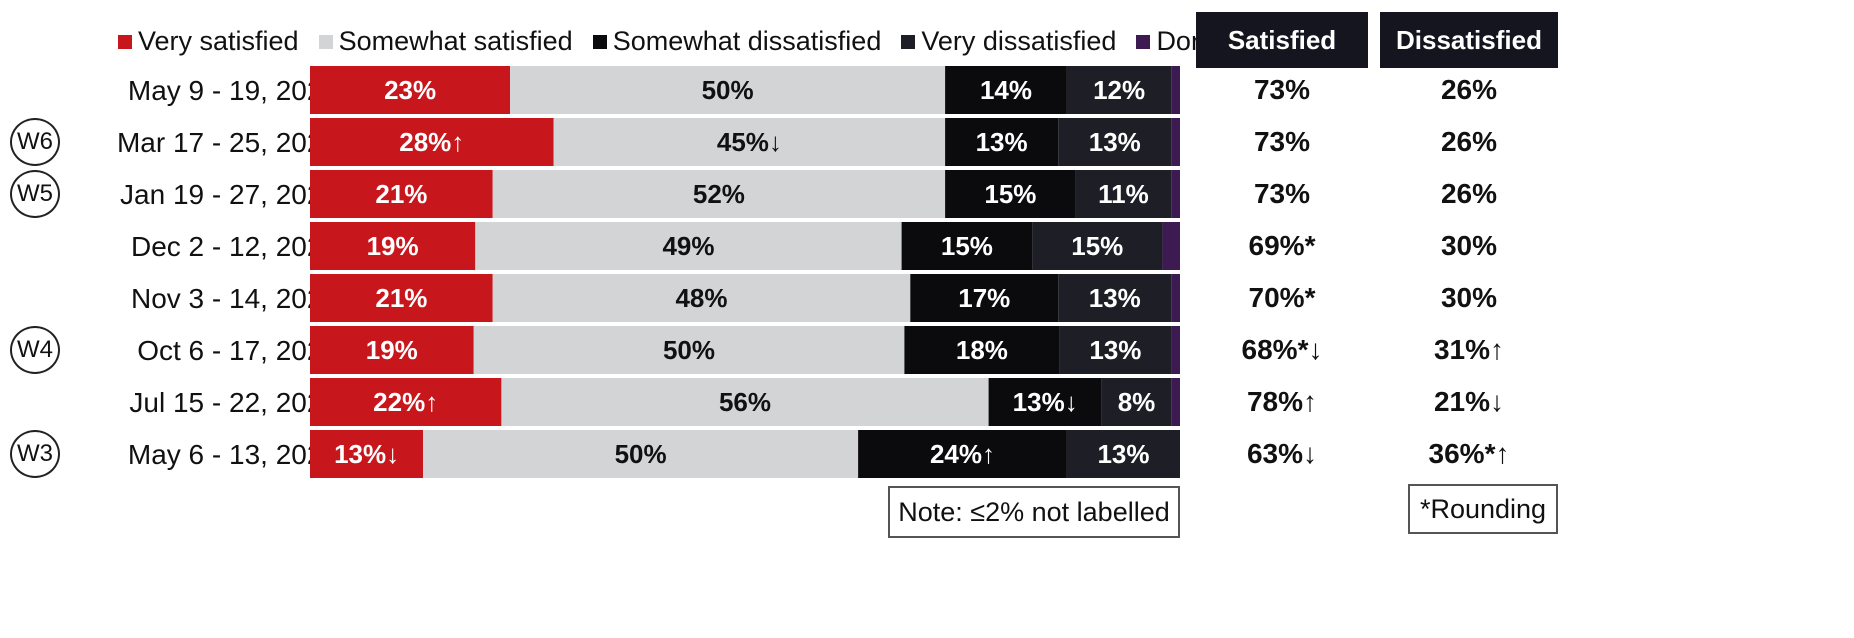  I want to click on legend-item: Somewhat satisfied, so click(445, 41).